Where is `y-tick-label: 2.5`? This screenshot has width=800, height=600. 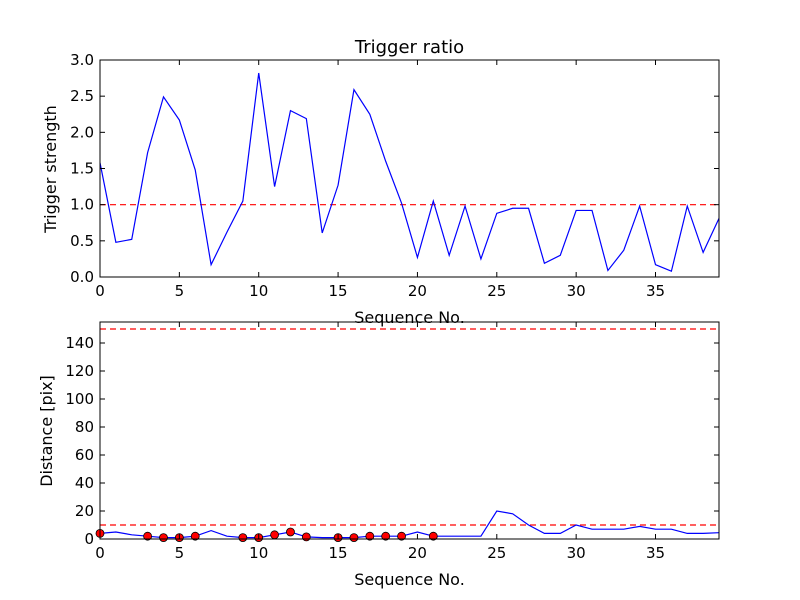 y-tick-label: 2.5 is located at coordinates (82, 96).